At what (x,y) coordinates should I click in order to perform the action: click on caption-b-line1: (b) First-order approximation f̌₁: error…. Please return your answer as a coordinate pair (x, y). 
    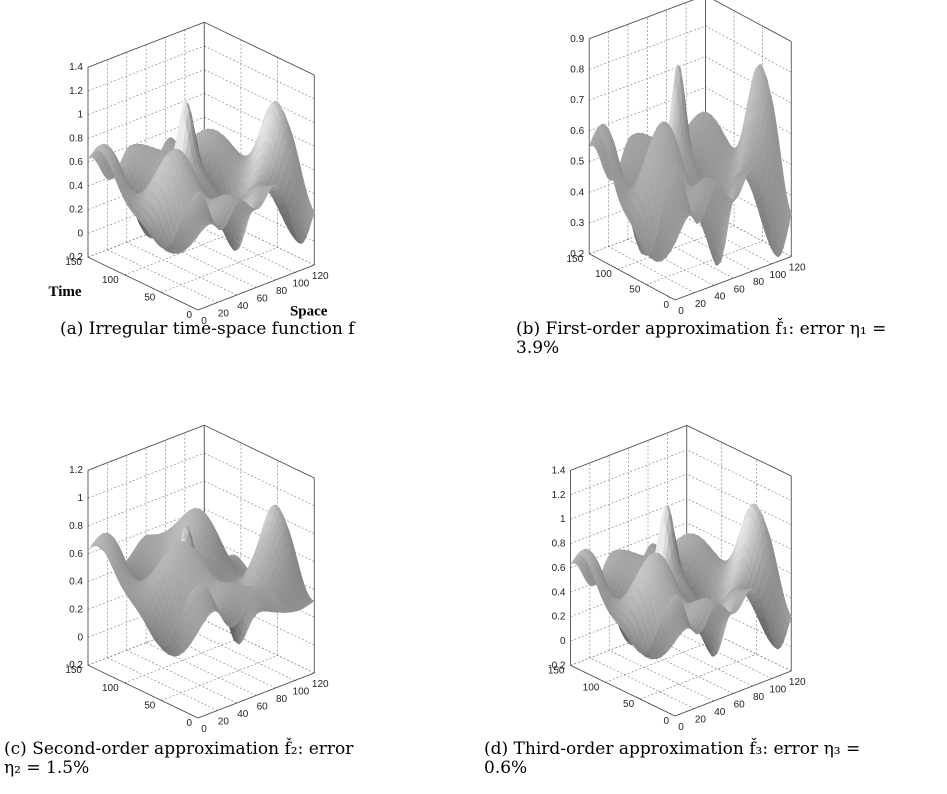
    Looking at the image, I should click on (701, 329).